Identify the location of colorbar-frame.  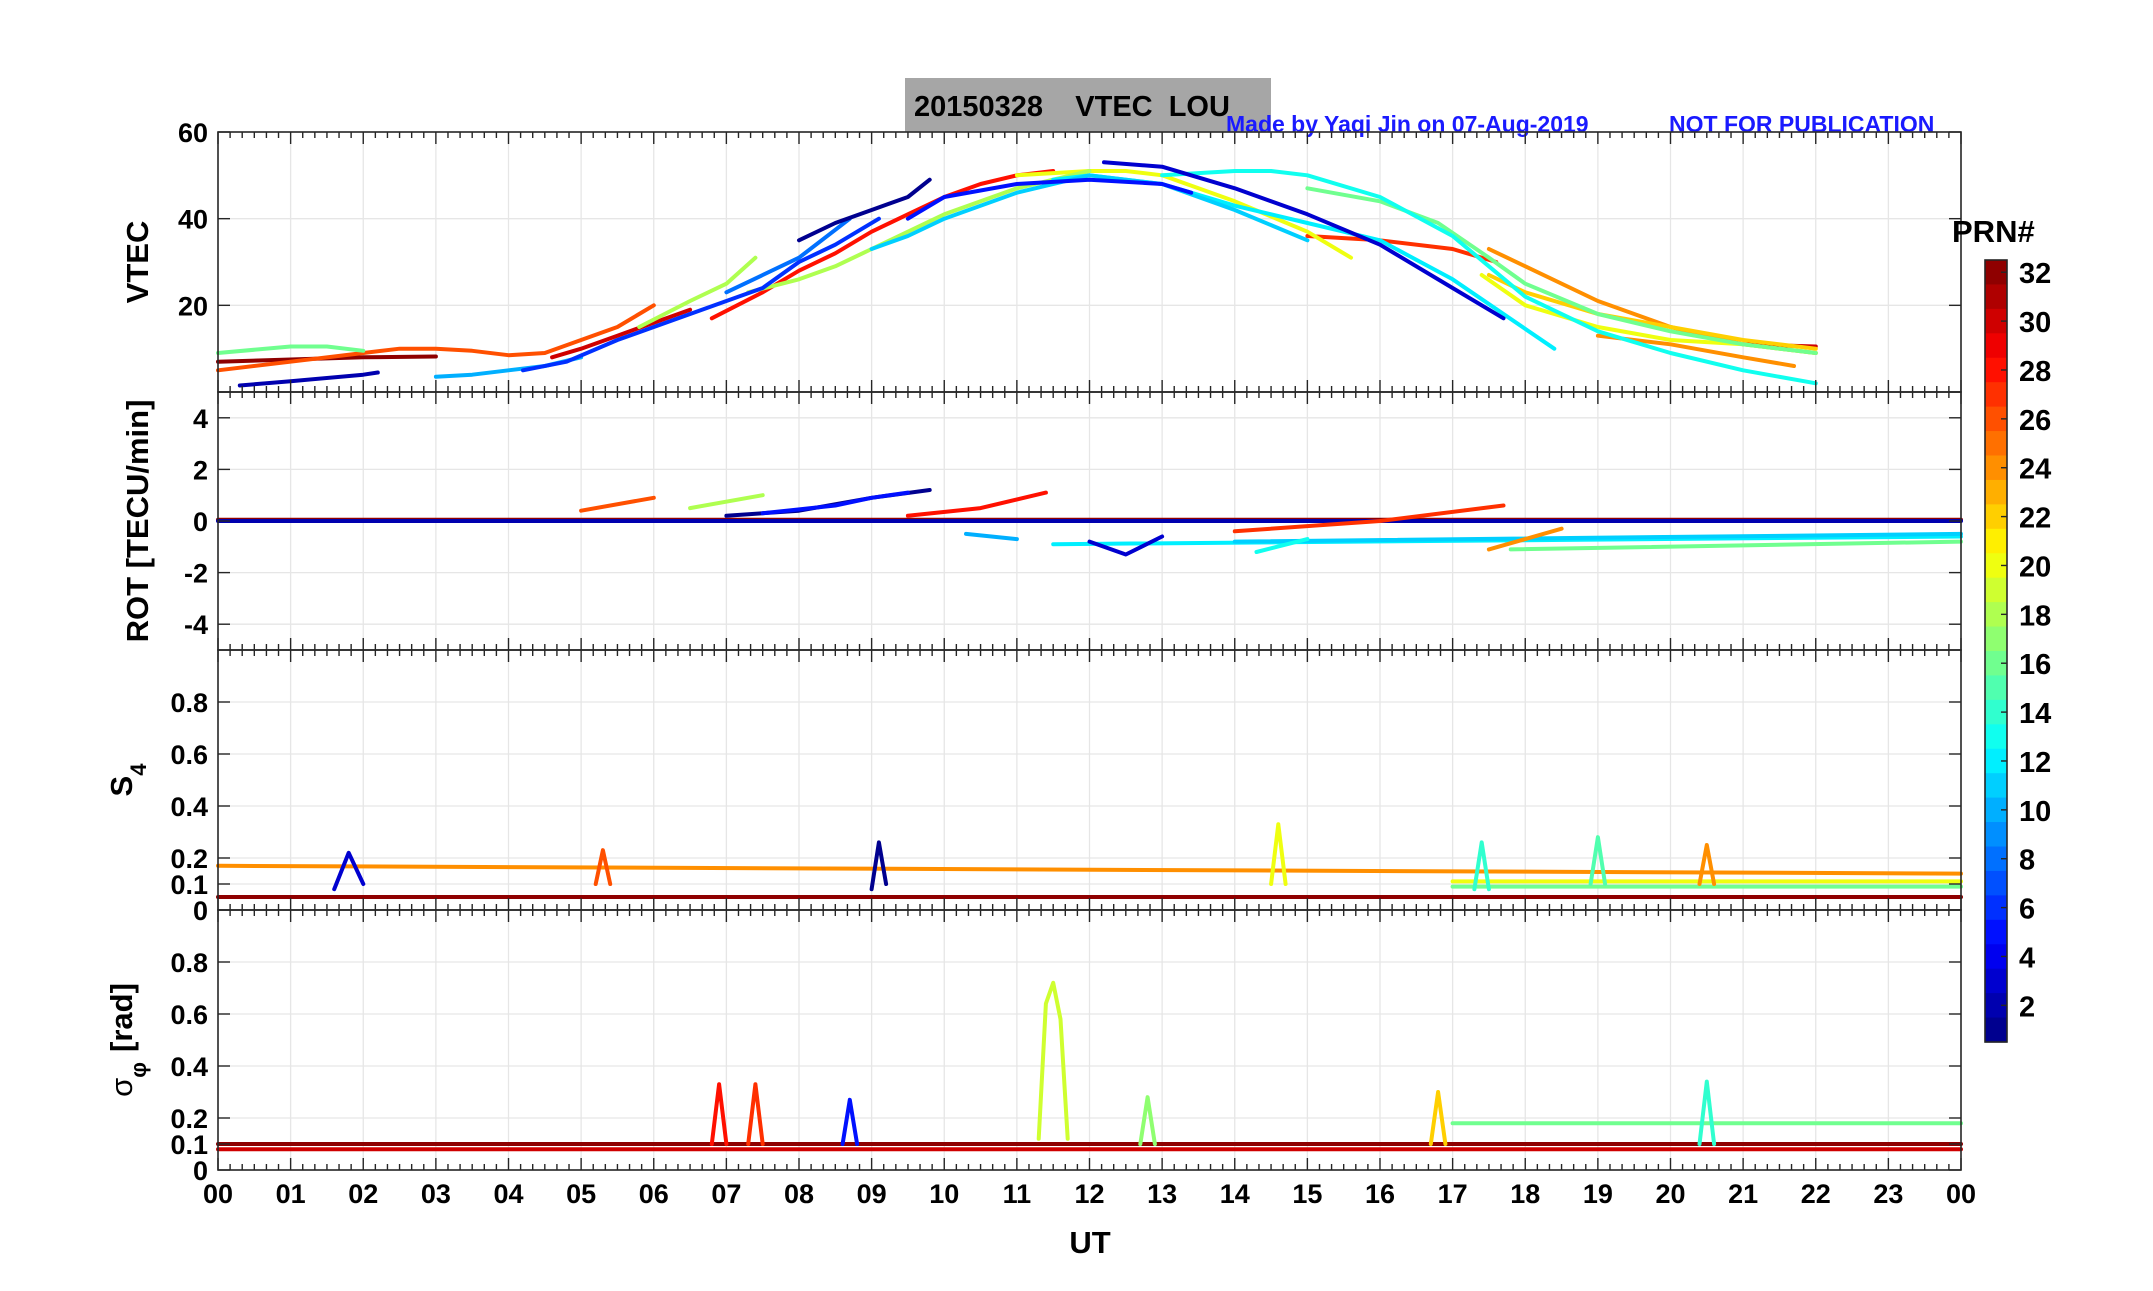
(1996, 651).